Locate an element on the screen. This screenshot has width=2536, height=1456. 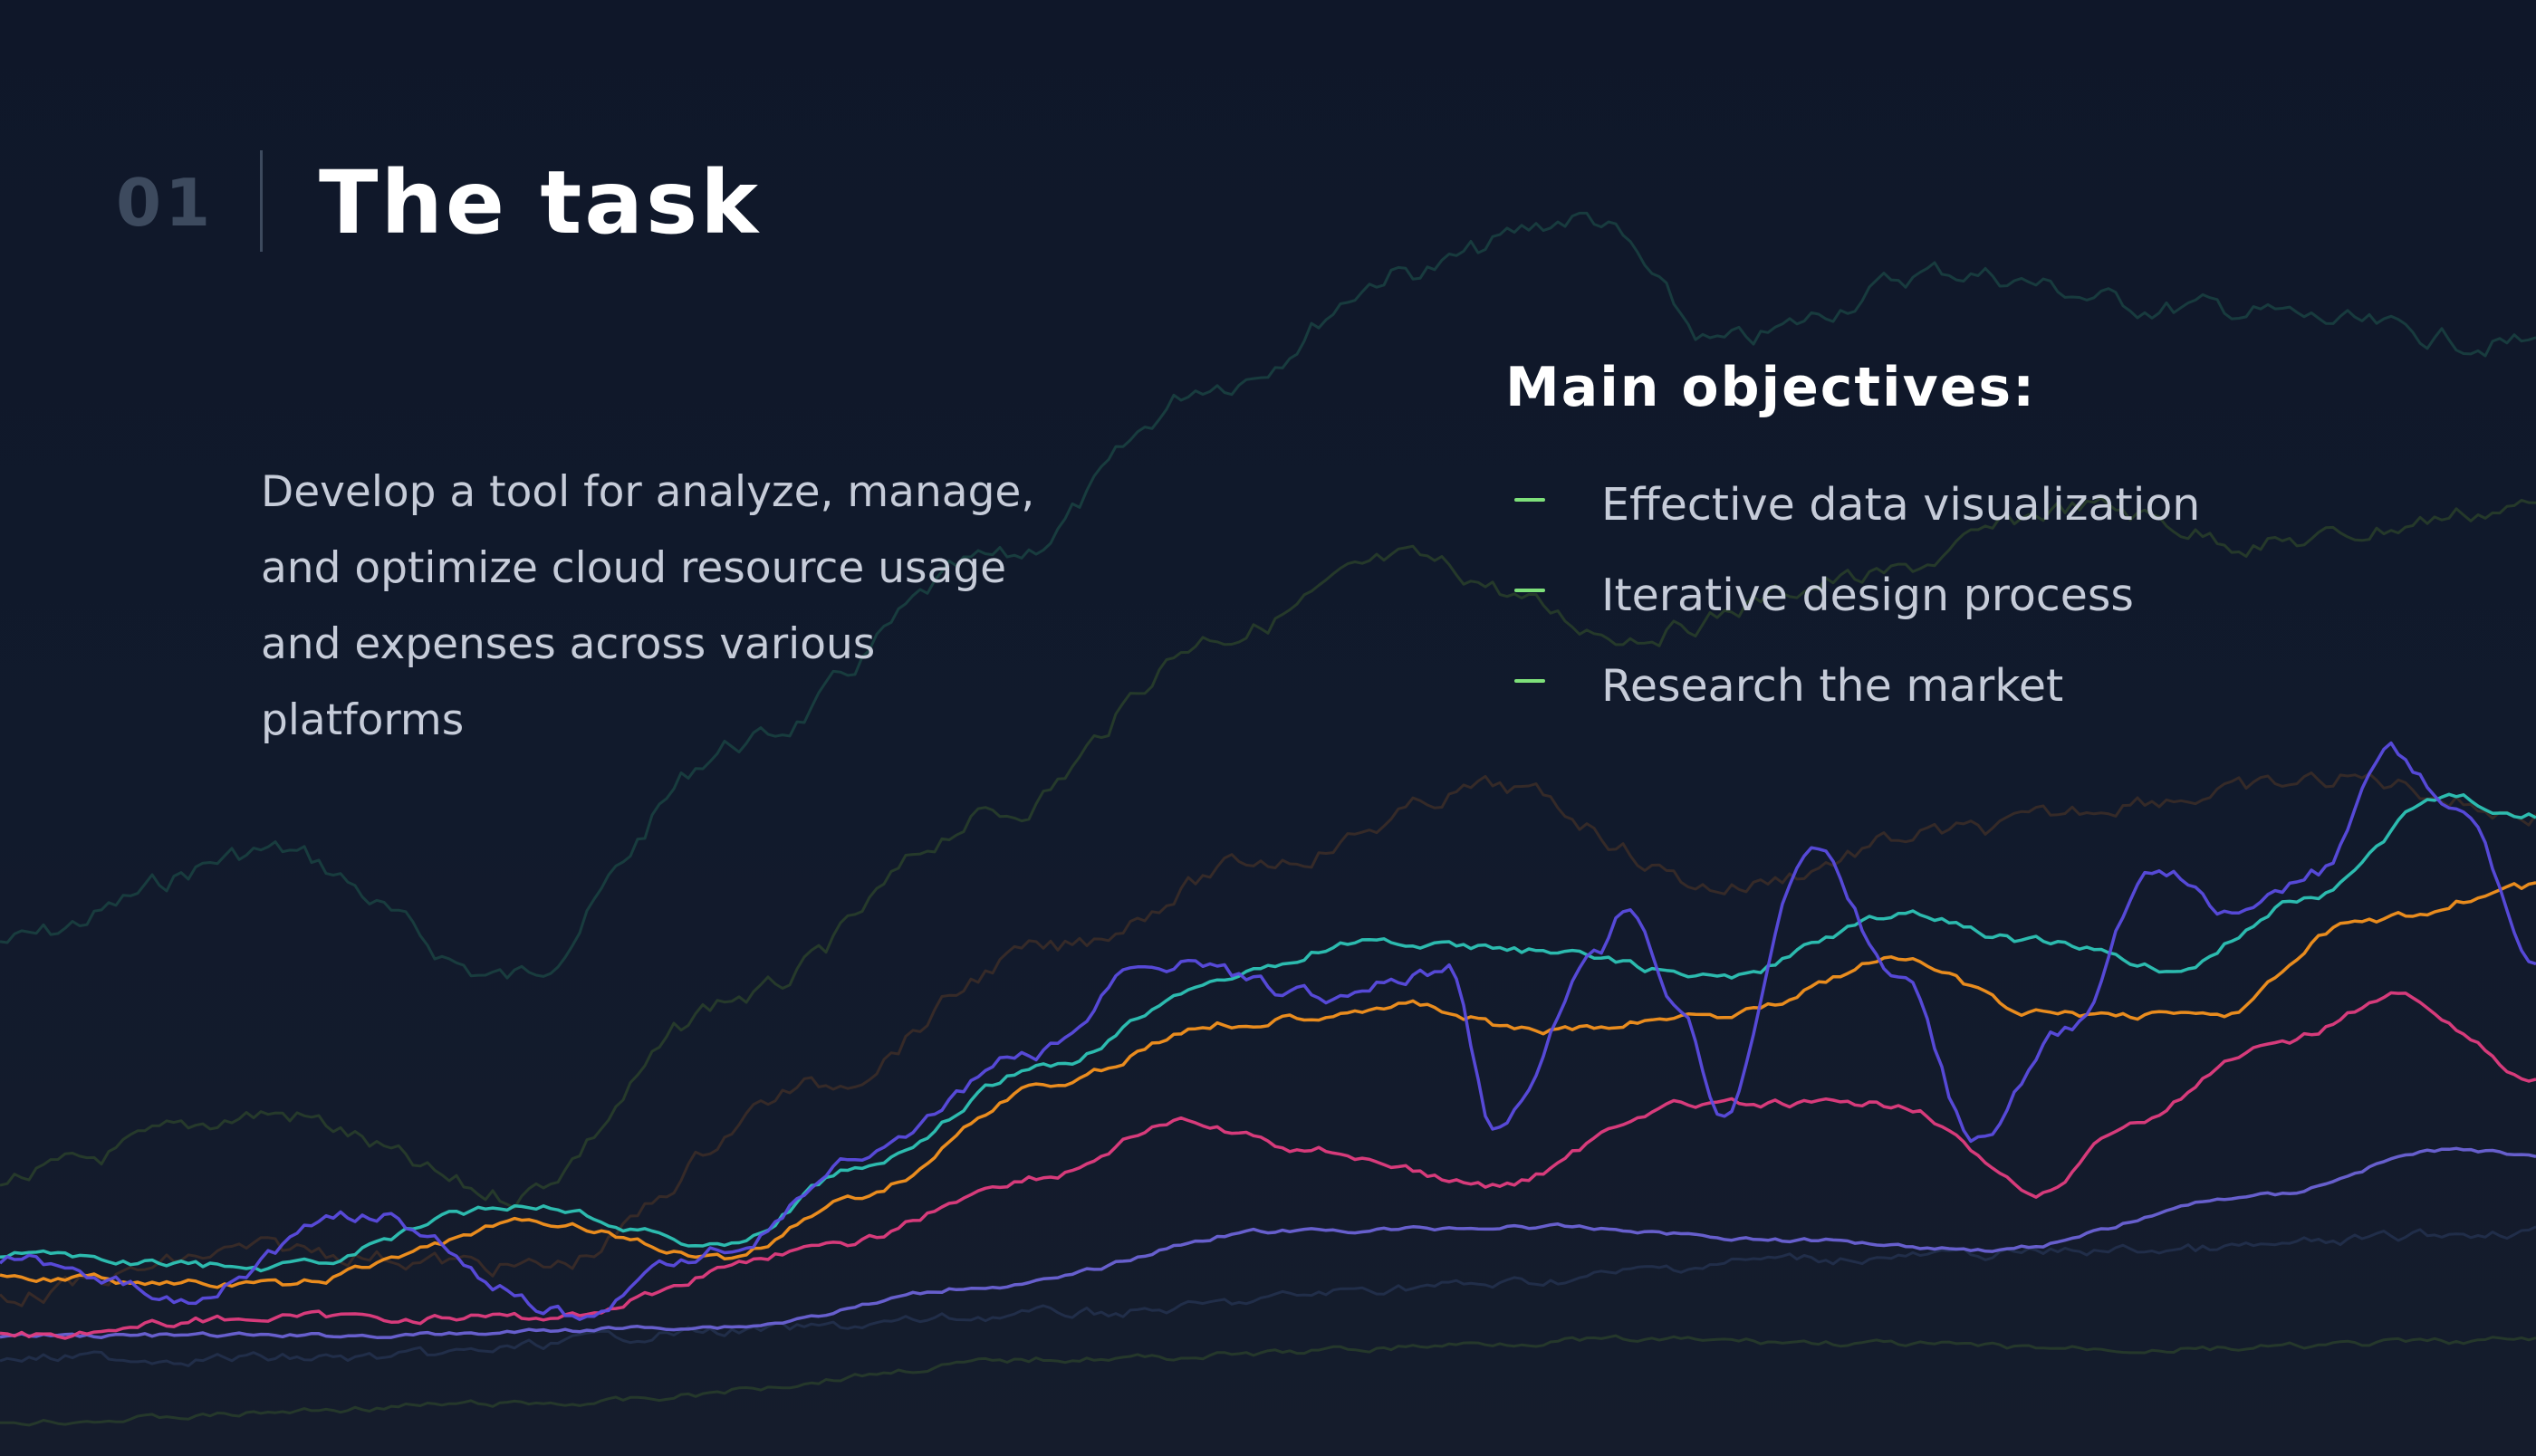
list-item: Research the market is located at coordinates (1857, 686).